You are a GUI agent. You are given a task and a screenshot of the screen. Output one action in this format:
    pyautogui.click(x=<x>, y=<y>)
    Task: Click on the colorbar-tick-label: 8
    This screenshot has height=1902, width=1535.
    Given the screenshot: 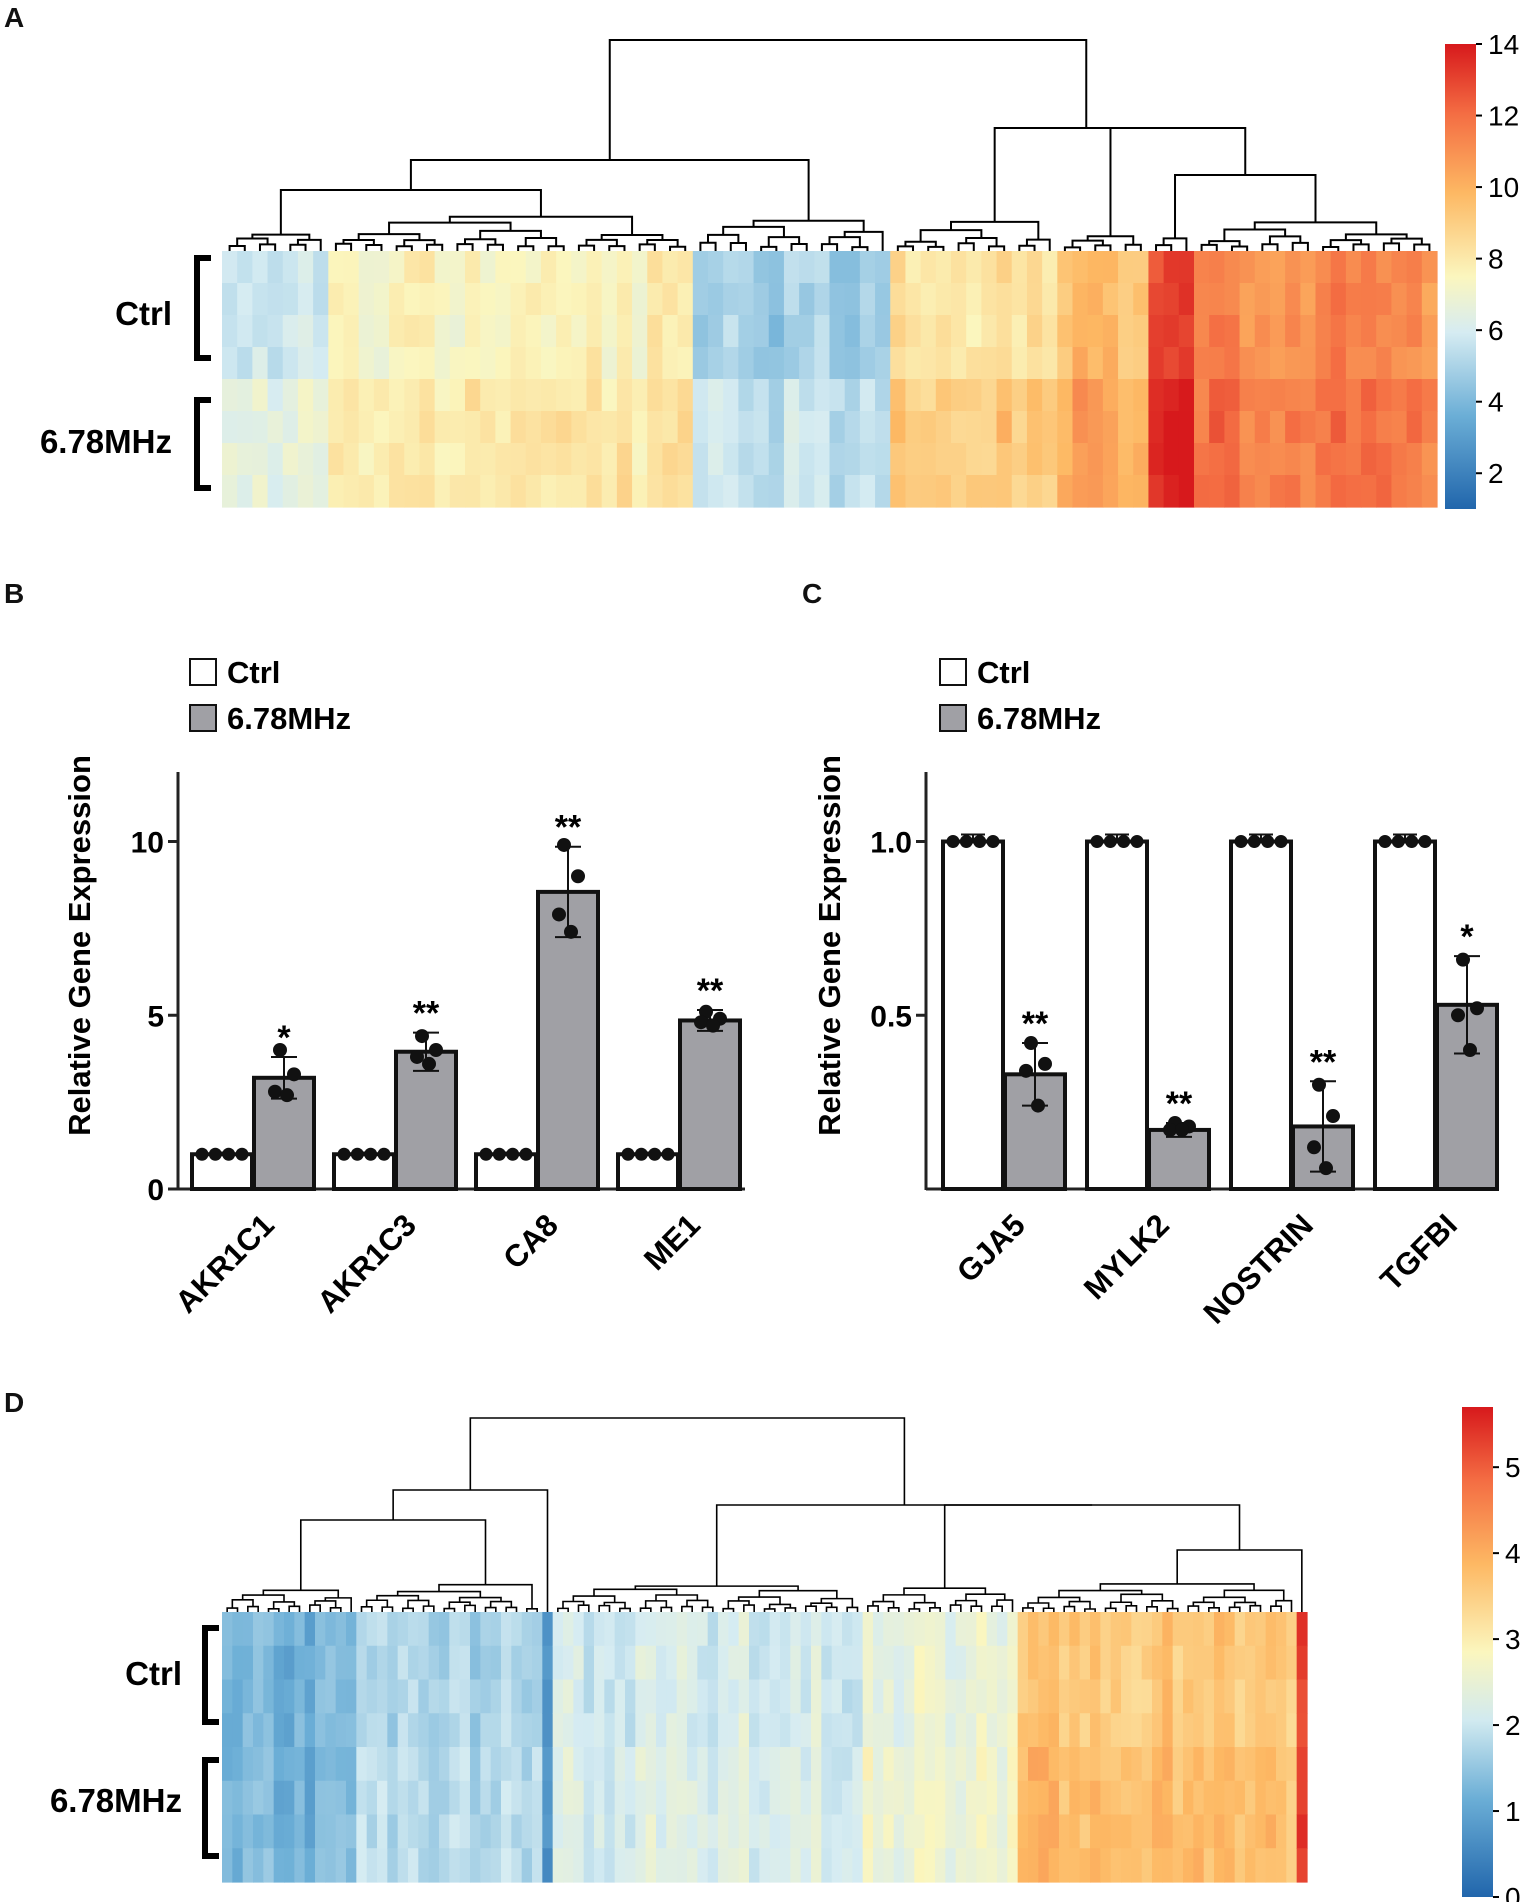 What is the action you would take?
    pyautogui.click(x=1496, y=259)
    